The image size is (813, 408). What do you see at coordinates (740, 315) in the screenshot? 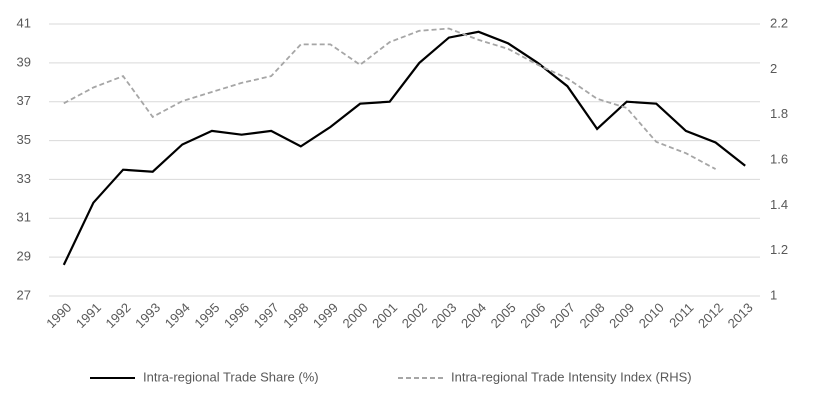
I see `x-tick-label: 2013` at bounding box center [740, 315].